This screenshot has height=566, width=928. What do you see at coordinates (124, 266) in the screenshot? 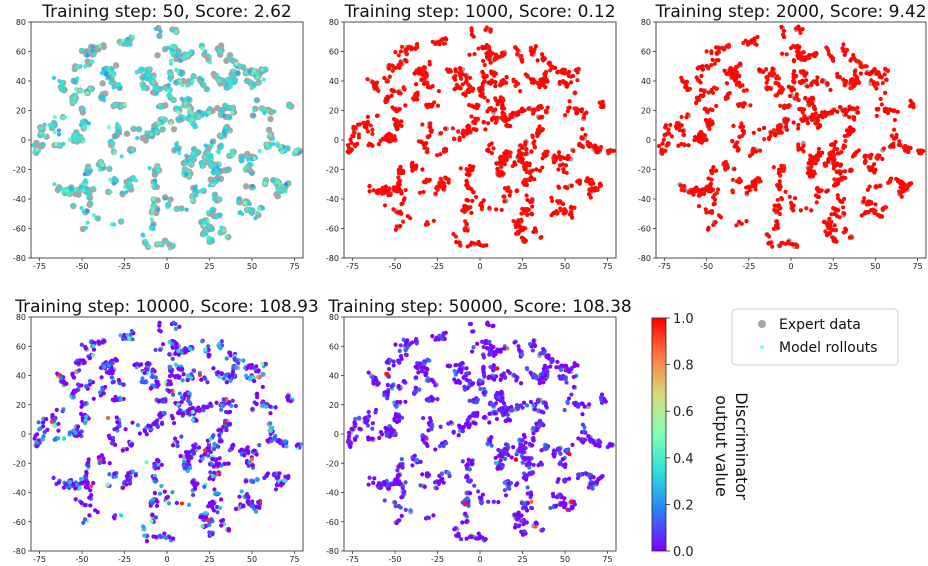
I see `x-tick-label: -25` at bounding box center [124, 266].